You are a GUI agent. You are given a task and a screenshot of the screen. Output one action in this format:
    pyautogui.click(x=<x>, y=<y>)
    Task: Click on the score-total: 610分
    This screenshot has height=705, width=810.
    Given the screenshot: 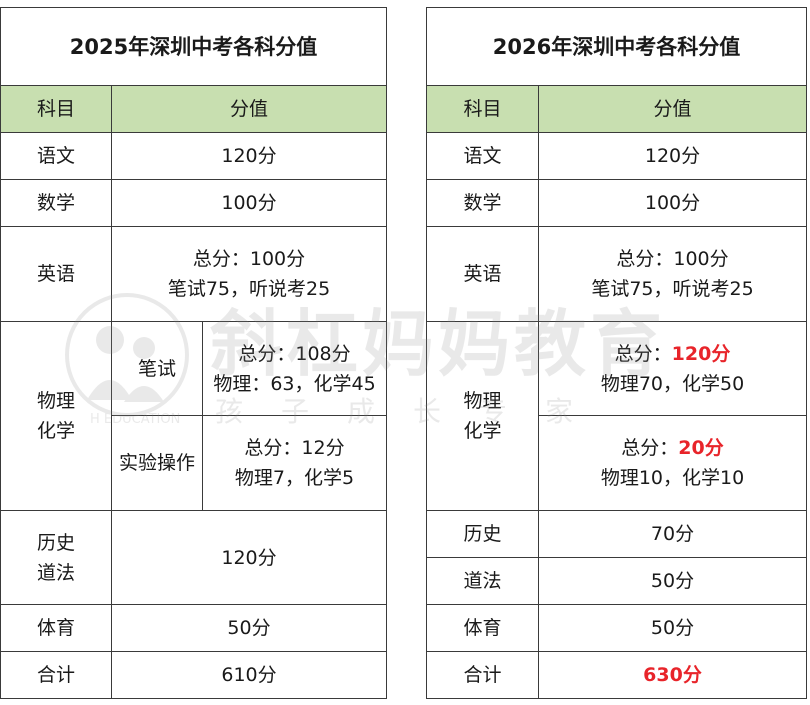 What is the action you would take?
    pyautogui.click(x=249, y=675)
    